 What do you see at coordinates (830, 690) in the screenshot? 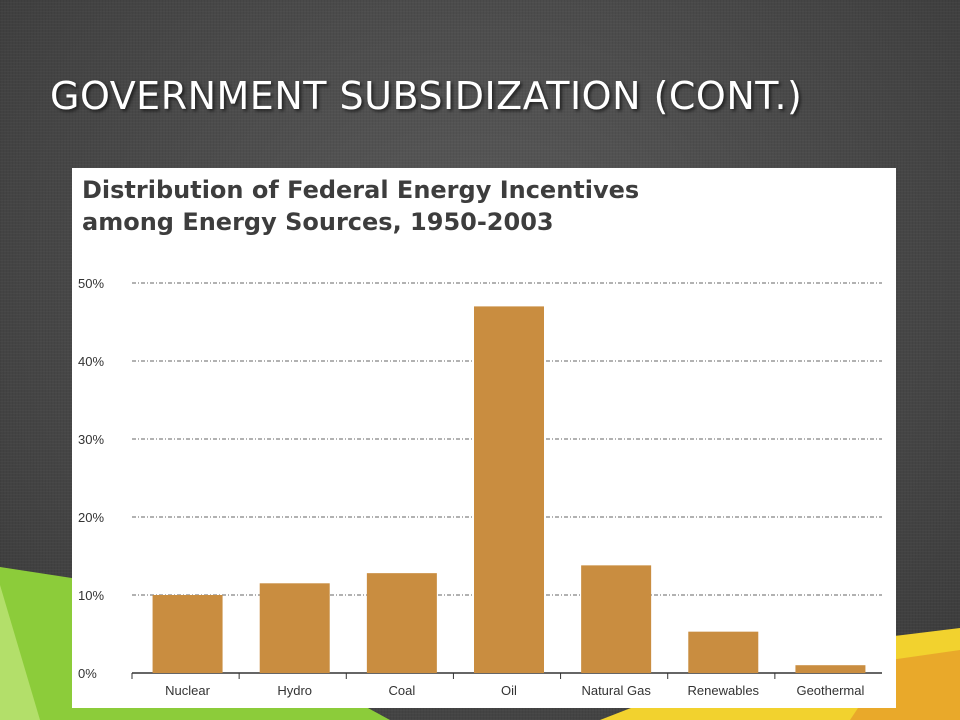
I see `x-tick-label: Geothermal` at bounding box center [830, 690].